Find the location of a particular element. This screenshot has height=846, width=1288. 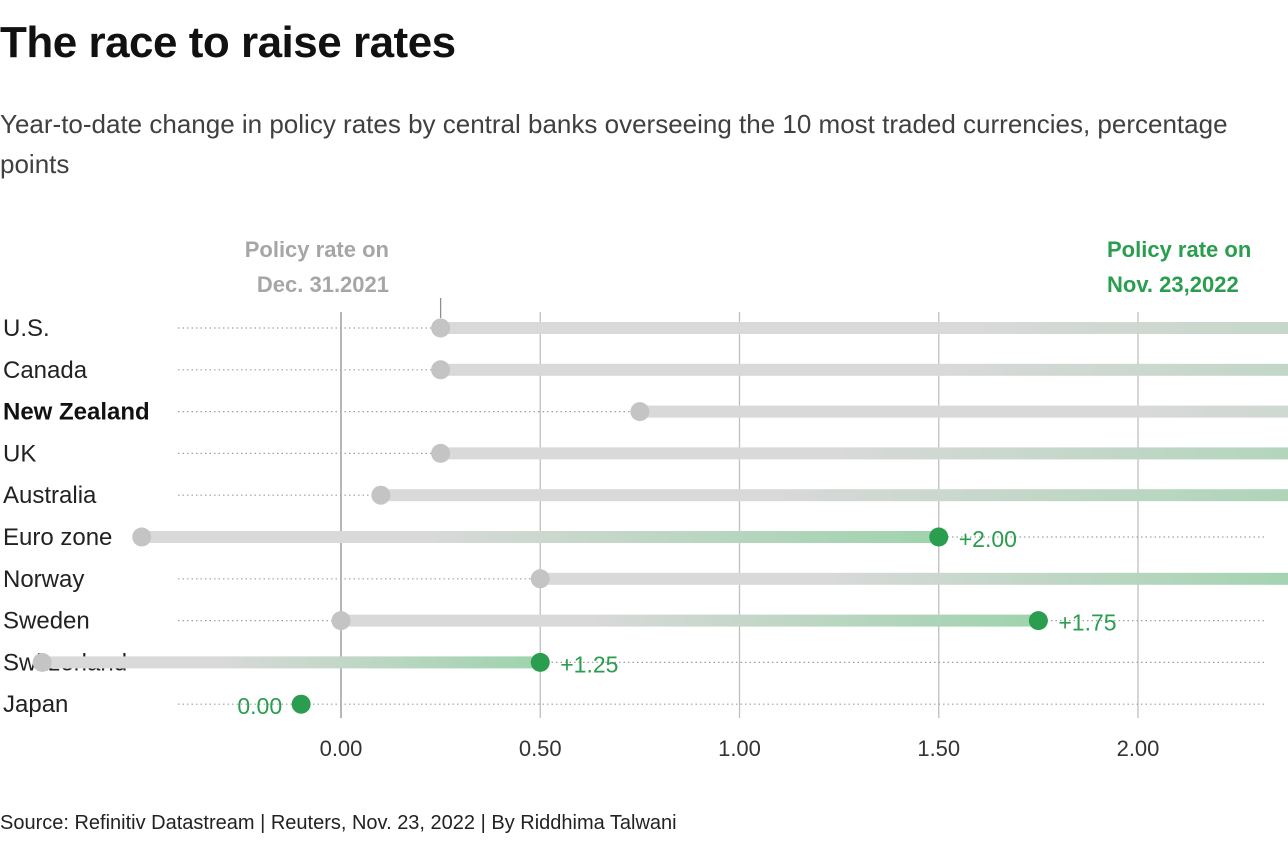

country-label: Euro zone is located at coordinates (57, 537).